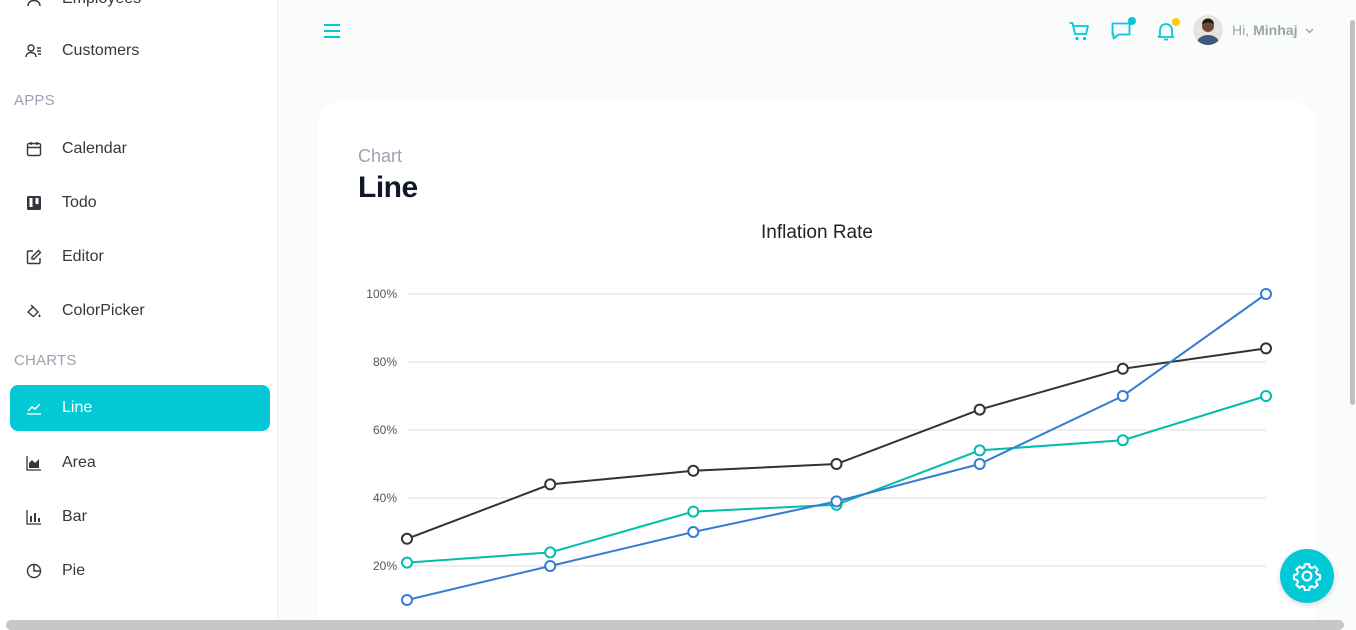 This screenshot has width=1356, height=630. What do you see at coordinates (74, 516) in the screenshot?
I see `sidebar-item-label: Bar` at bounding box center [74, 516].